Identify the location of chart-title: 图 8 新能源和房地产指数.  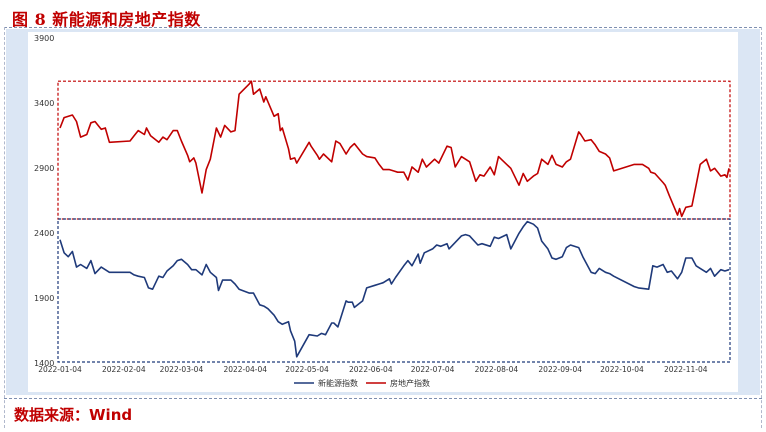
(106, 19).